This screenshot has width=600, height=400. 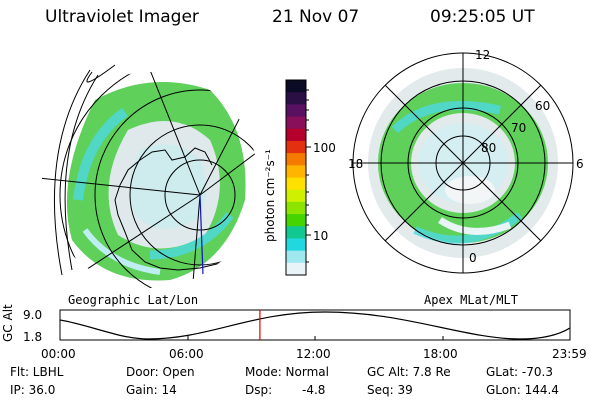 I want to click on status-door: Door: Open, so click(x=160, y=372).